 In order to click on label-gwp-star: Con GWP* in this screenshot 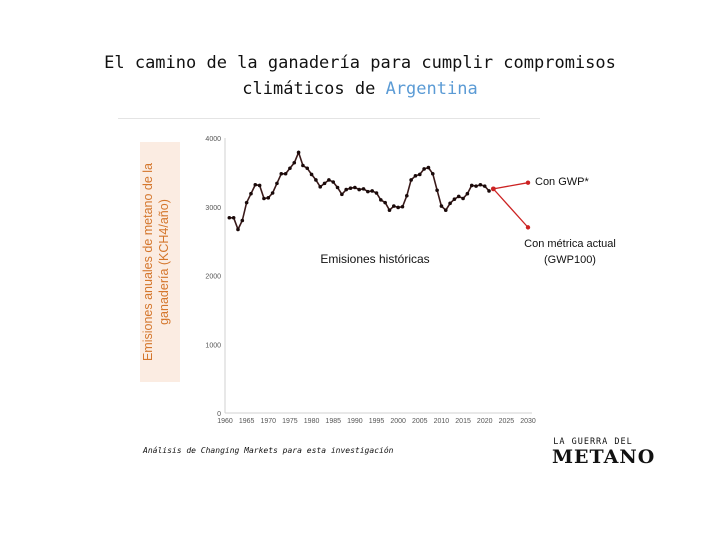, I will do `click(562, 182)`.